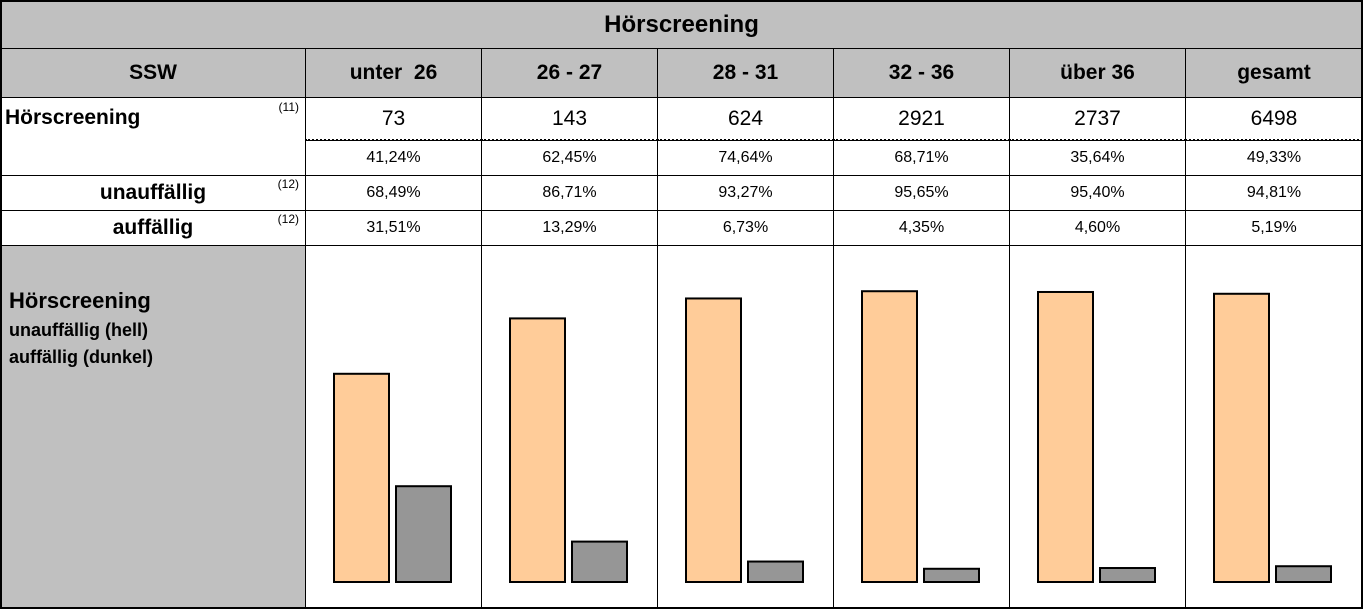 The width and height of the screenshot is (1371, 611). What do you see at coordinates (73, 117) in the screenshot?
I see `row-label-text: Hörscreening` at bounding box center [73, 117].